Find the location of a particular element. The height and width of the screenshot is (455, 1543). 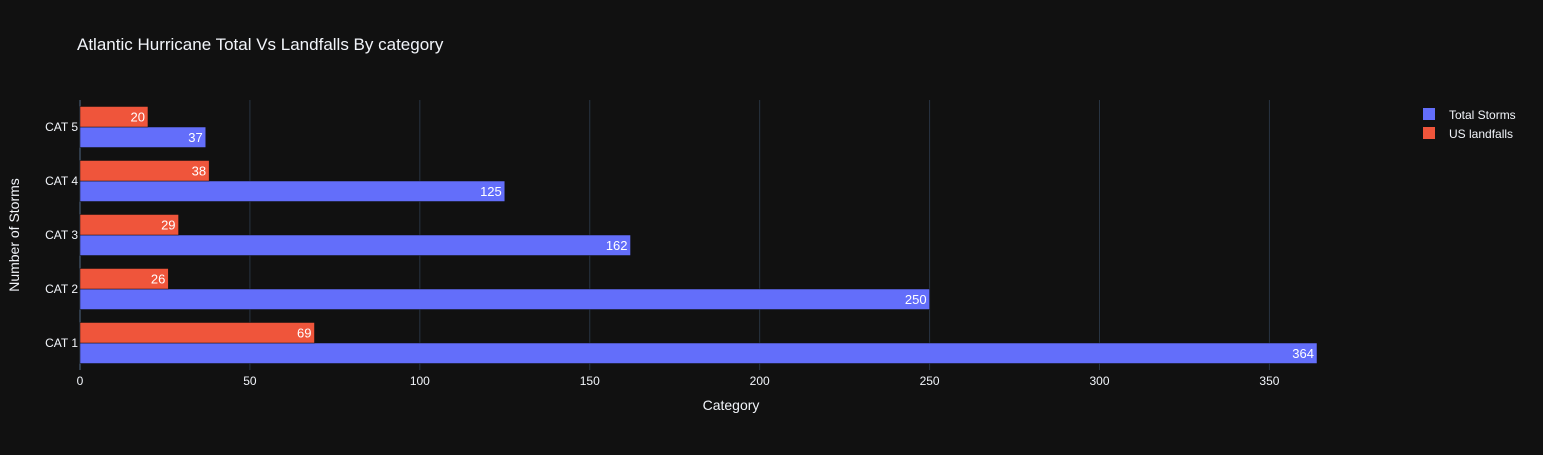

bar-value-label: 38 is located at coordinates (199, 170).